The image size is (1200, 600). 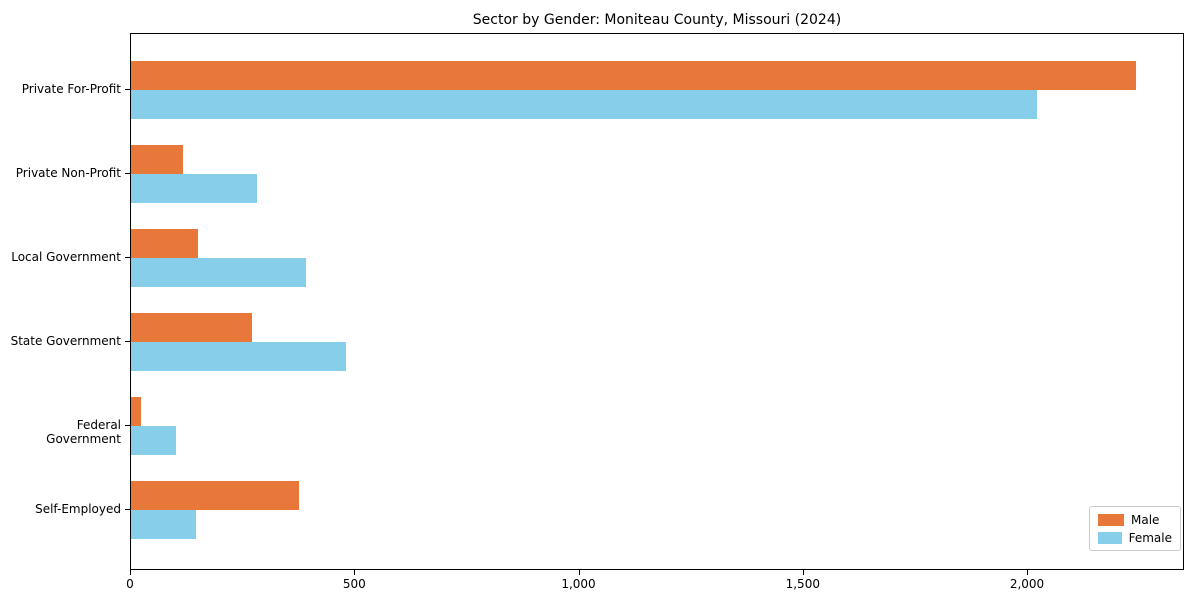 What do you see at coordinates (578, 584) in the screenshot?
I see `x-tick-label: 1,000` at bounding box center [578, 584].